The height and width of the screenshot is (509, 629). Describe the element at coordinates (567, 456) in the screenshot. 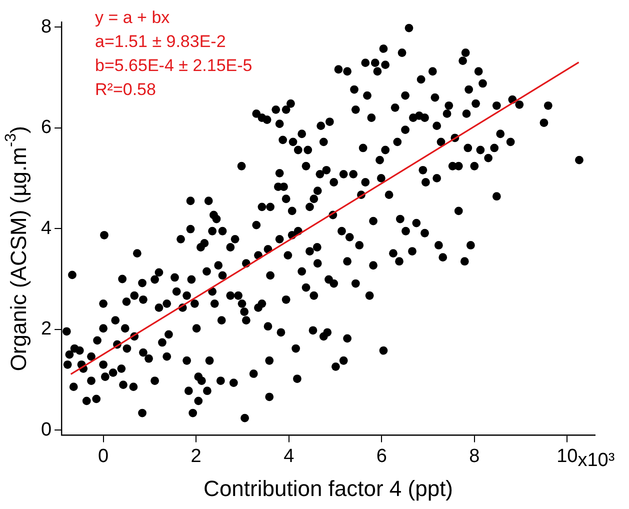

I see `x-tick-label: 10` at that location.